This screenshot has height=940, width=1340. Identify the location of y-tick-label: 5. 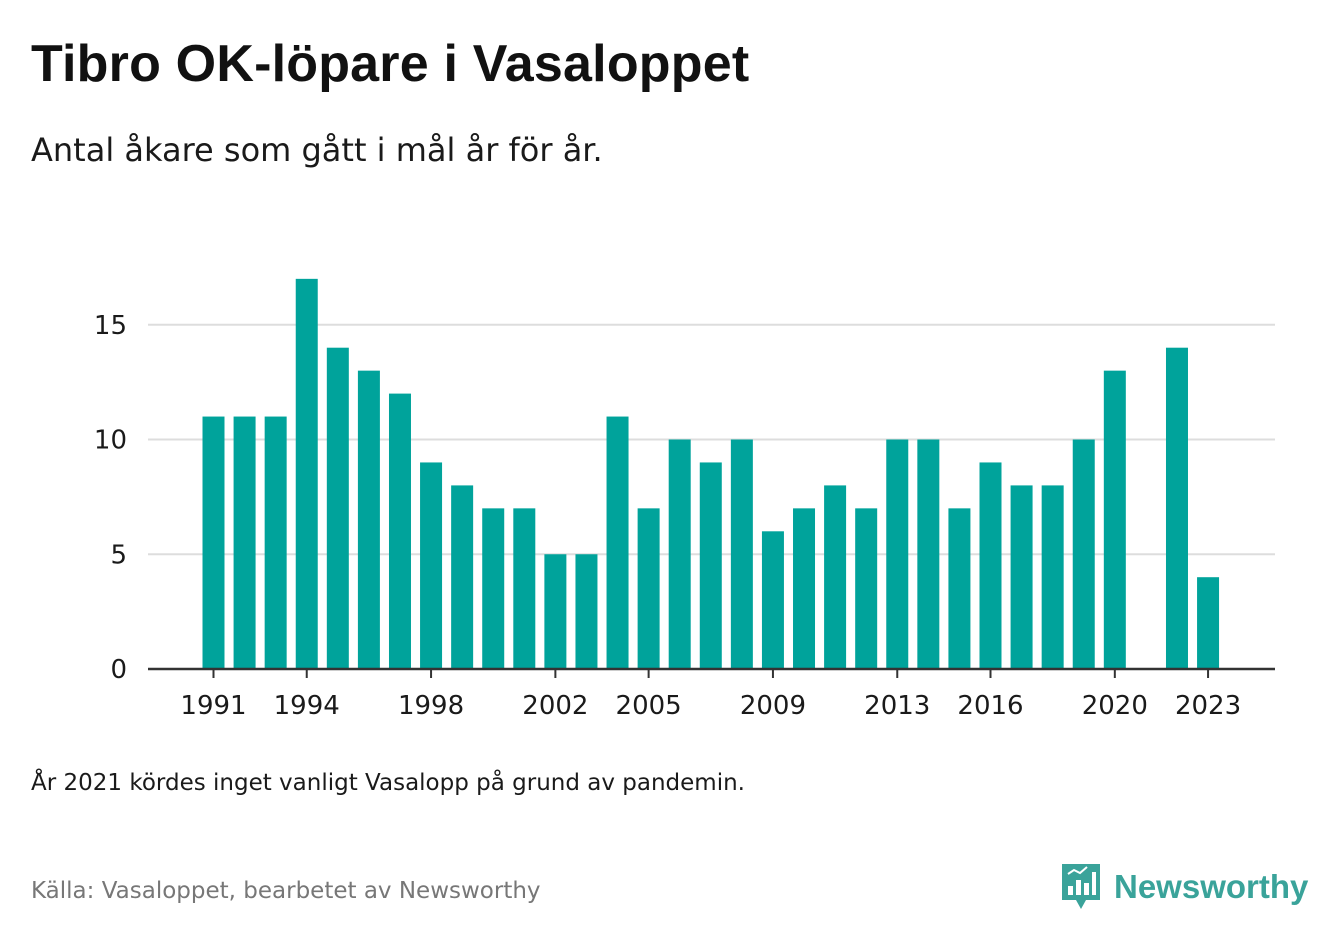
(118, 555).